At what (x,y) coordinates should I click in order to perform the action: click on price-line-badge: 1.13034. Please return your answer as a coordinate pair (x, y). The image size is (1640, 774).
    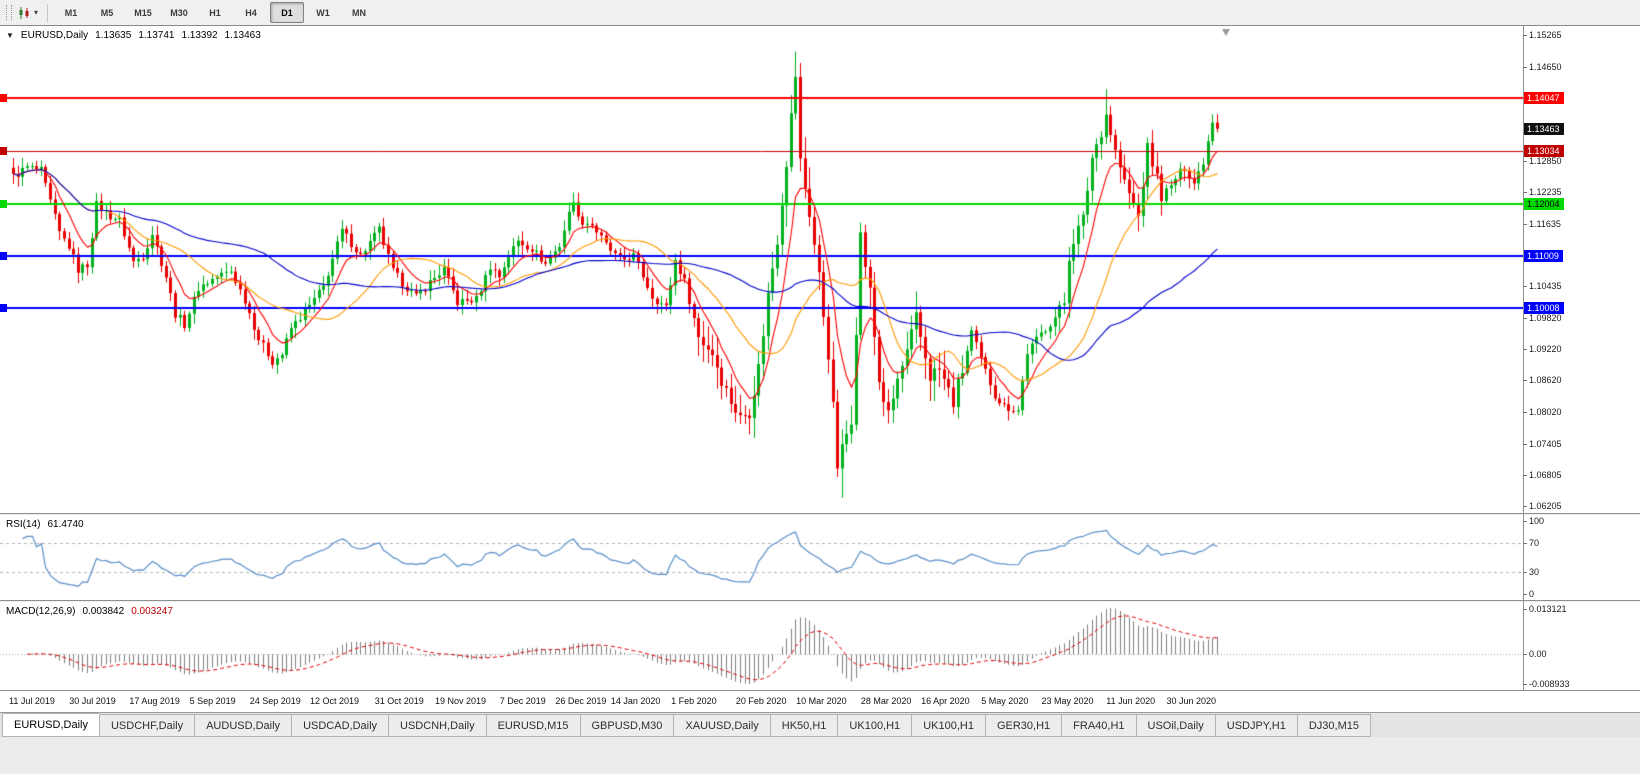
    Looking at the image, I should click on (1544, 150).